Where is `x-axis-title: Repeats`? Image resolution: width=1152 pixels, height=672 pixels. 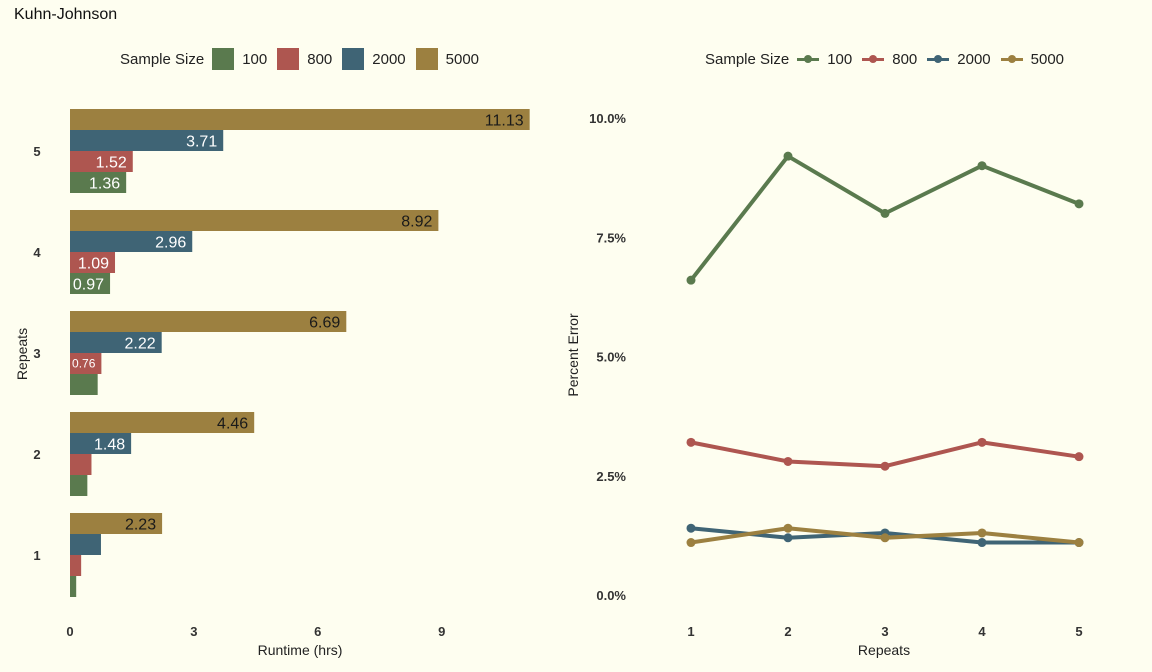
x-axis-title: Repeats is located at coordinates (884, 650).